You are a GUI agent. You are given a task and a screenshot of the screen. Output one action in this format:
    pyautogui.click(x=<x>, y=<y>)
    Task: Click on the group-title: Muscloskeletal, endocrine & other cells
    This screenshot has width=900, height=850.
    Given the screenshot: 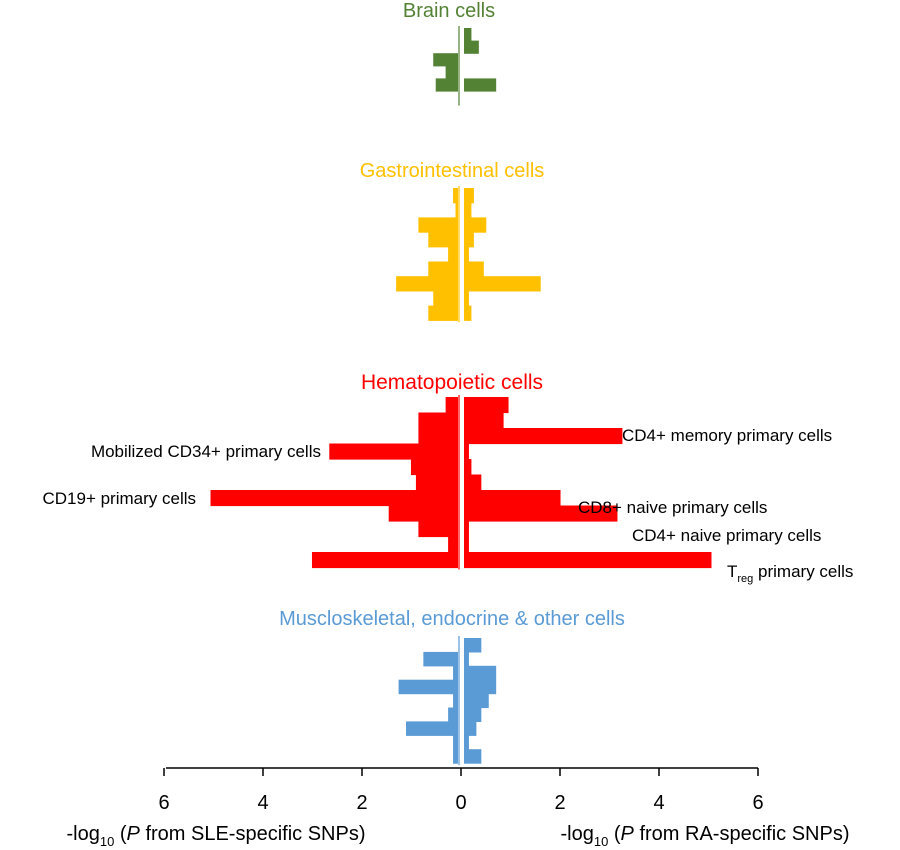 What is the action you would take?
    pyautogui.click(x=452, y=619)
    